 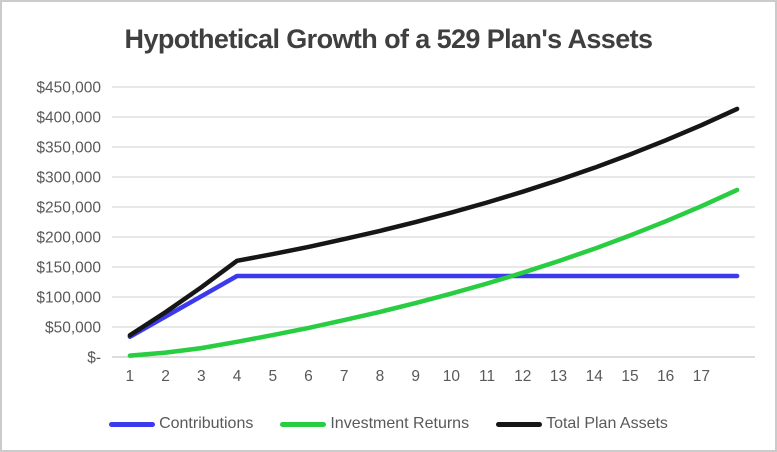 I want to click on y-tick-label: $100,000, so click(x=68, y=298).